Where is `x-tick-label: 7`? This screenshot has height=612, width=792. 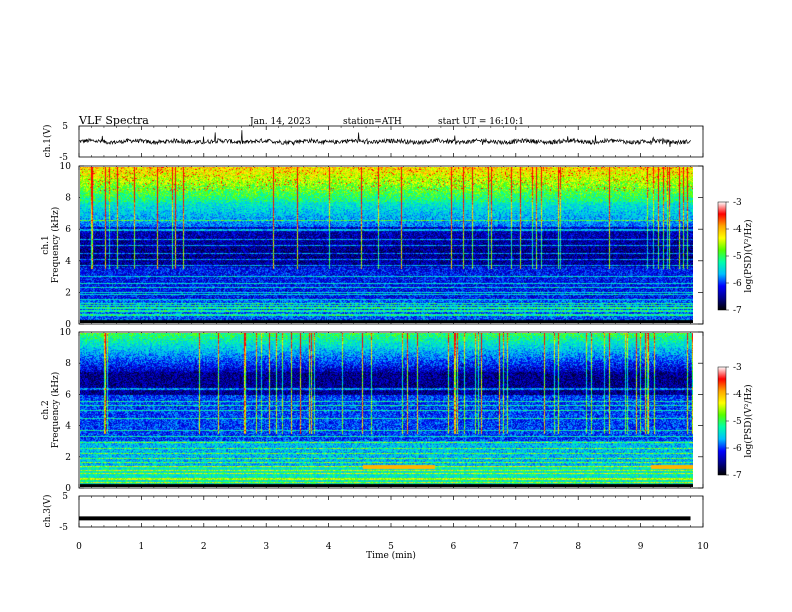 x-tick-label: 7 is located at coordinates (516, 547).